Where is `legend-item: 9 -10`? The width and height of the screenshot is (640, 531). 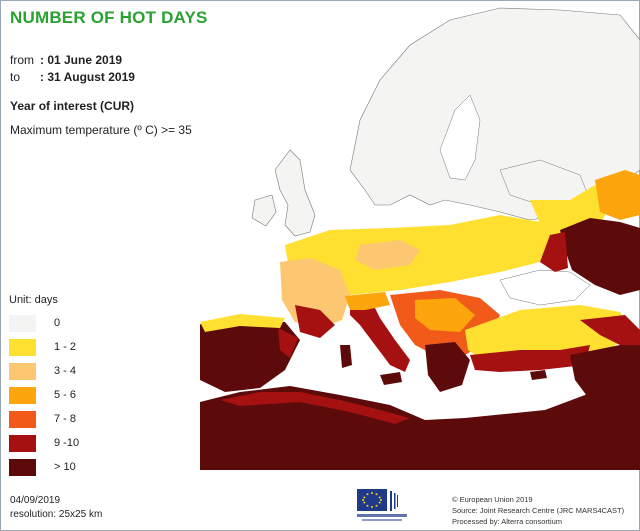 legend-item: 9 -10 is located at coordinates (44, 443).